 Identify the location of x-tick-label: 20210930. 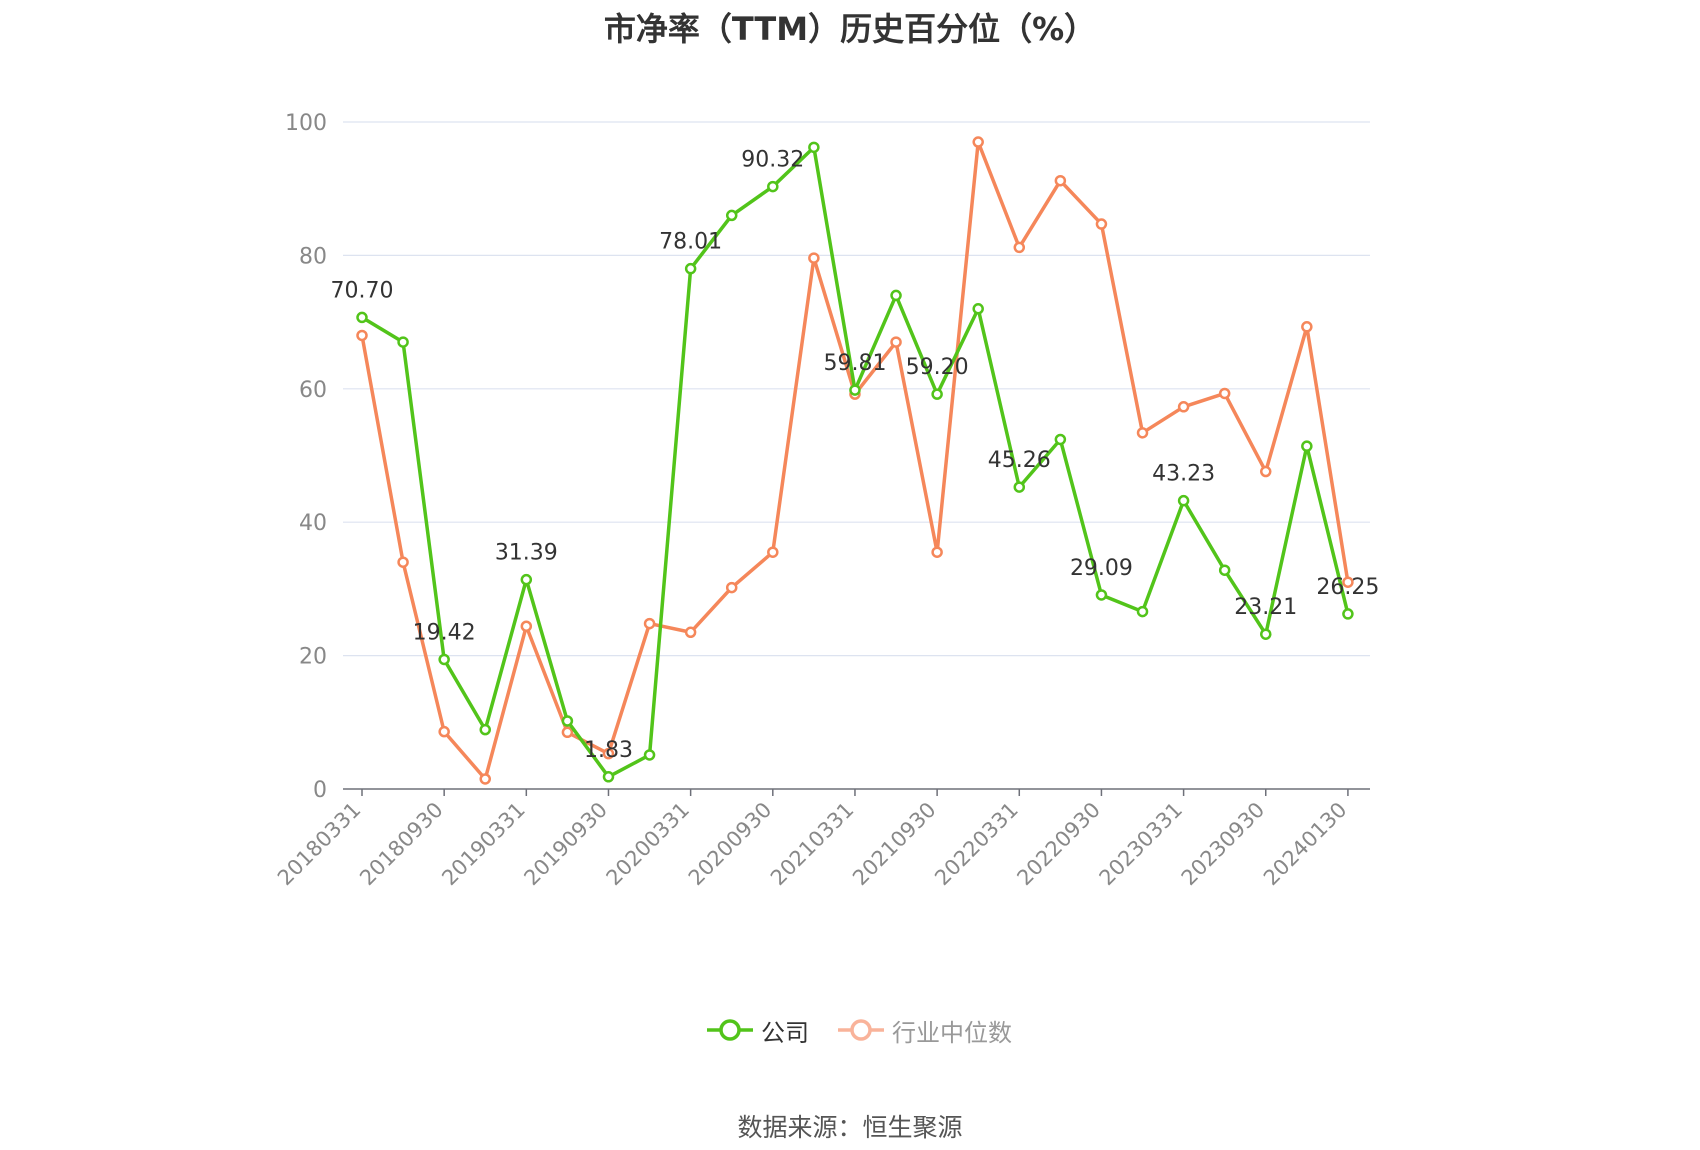
(894, 844).